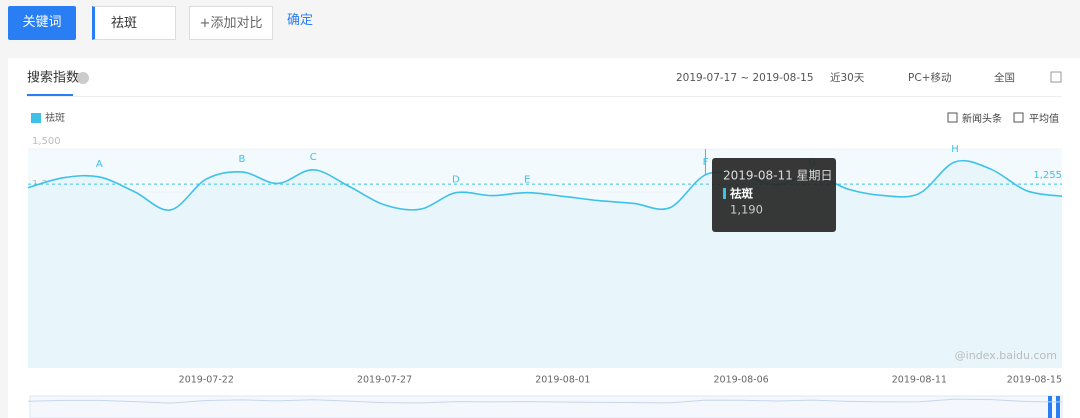 The height and width of the screenshot is (418, 1080). Describe the element at coordinates (1006, 355) in the screenshot. I see `watermark: @index.baidu.com` at that location.